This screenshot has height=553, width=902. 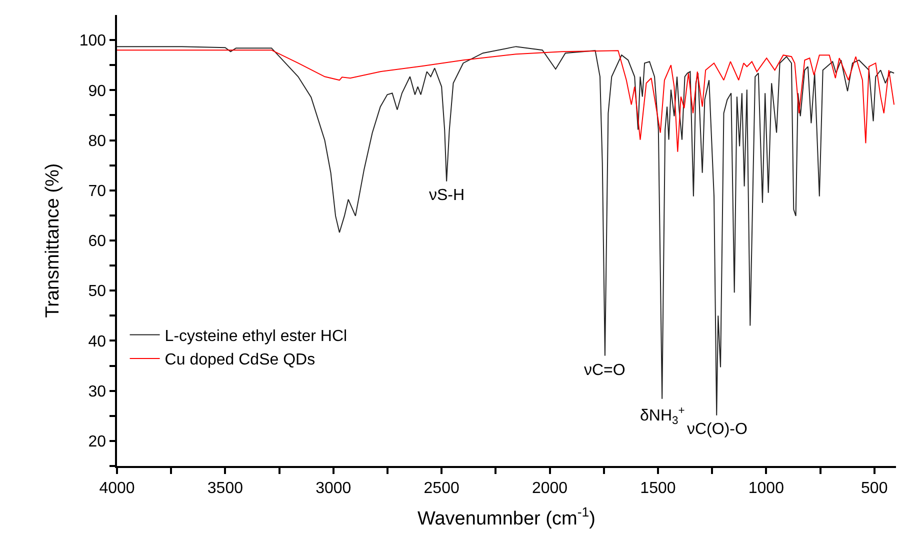 What do you see at coordinates (97, 191) in the screenshot?
I see `y-tick-label: 70` at bounding box center [97, 191].